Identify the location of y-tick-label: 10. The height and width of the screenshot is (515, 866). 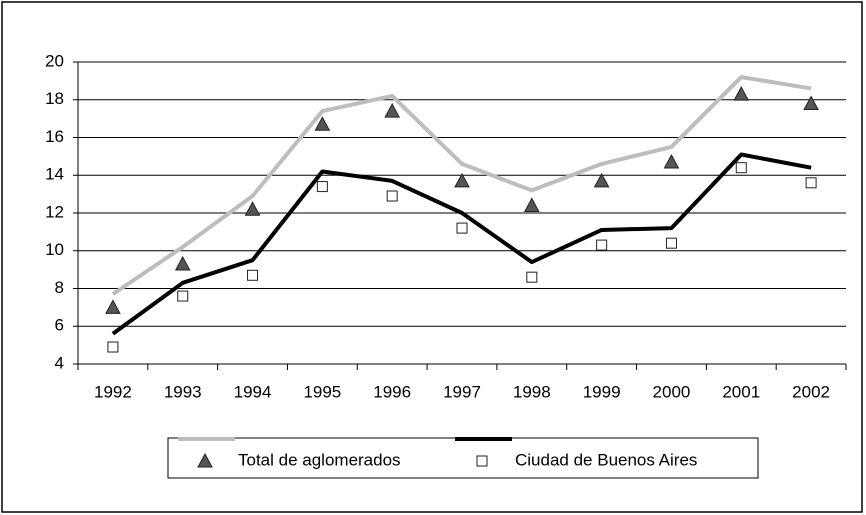
(54, 249).